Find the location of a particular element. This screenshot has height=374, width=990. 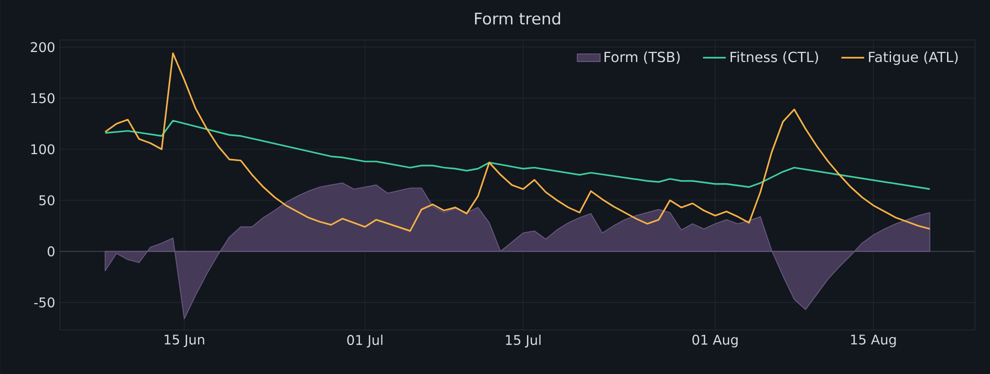

y-tick-label: 200 is located at coordinates (42, 47).